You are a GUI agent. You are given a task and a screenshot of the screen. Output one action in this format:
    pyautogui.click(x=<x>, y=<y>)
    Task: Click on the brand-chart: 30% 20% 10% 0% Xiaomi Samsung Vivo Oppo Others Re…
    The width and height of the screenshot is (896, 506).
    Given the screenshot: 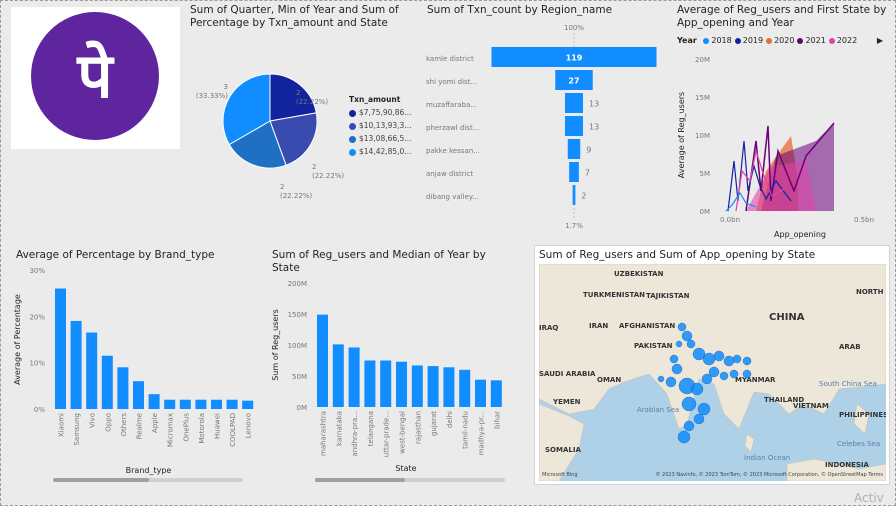 What is the action you would take?
    pyautogui.click(x=133, y=371)
    